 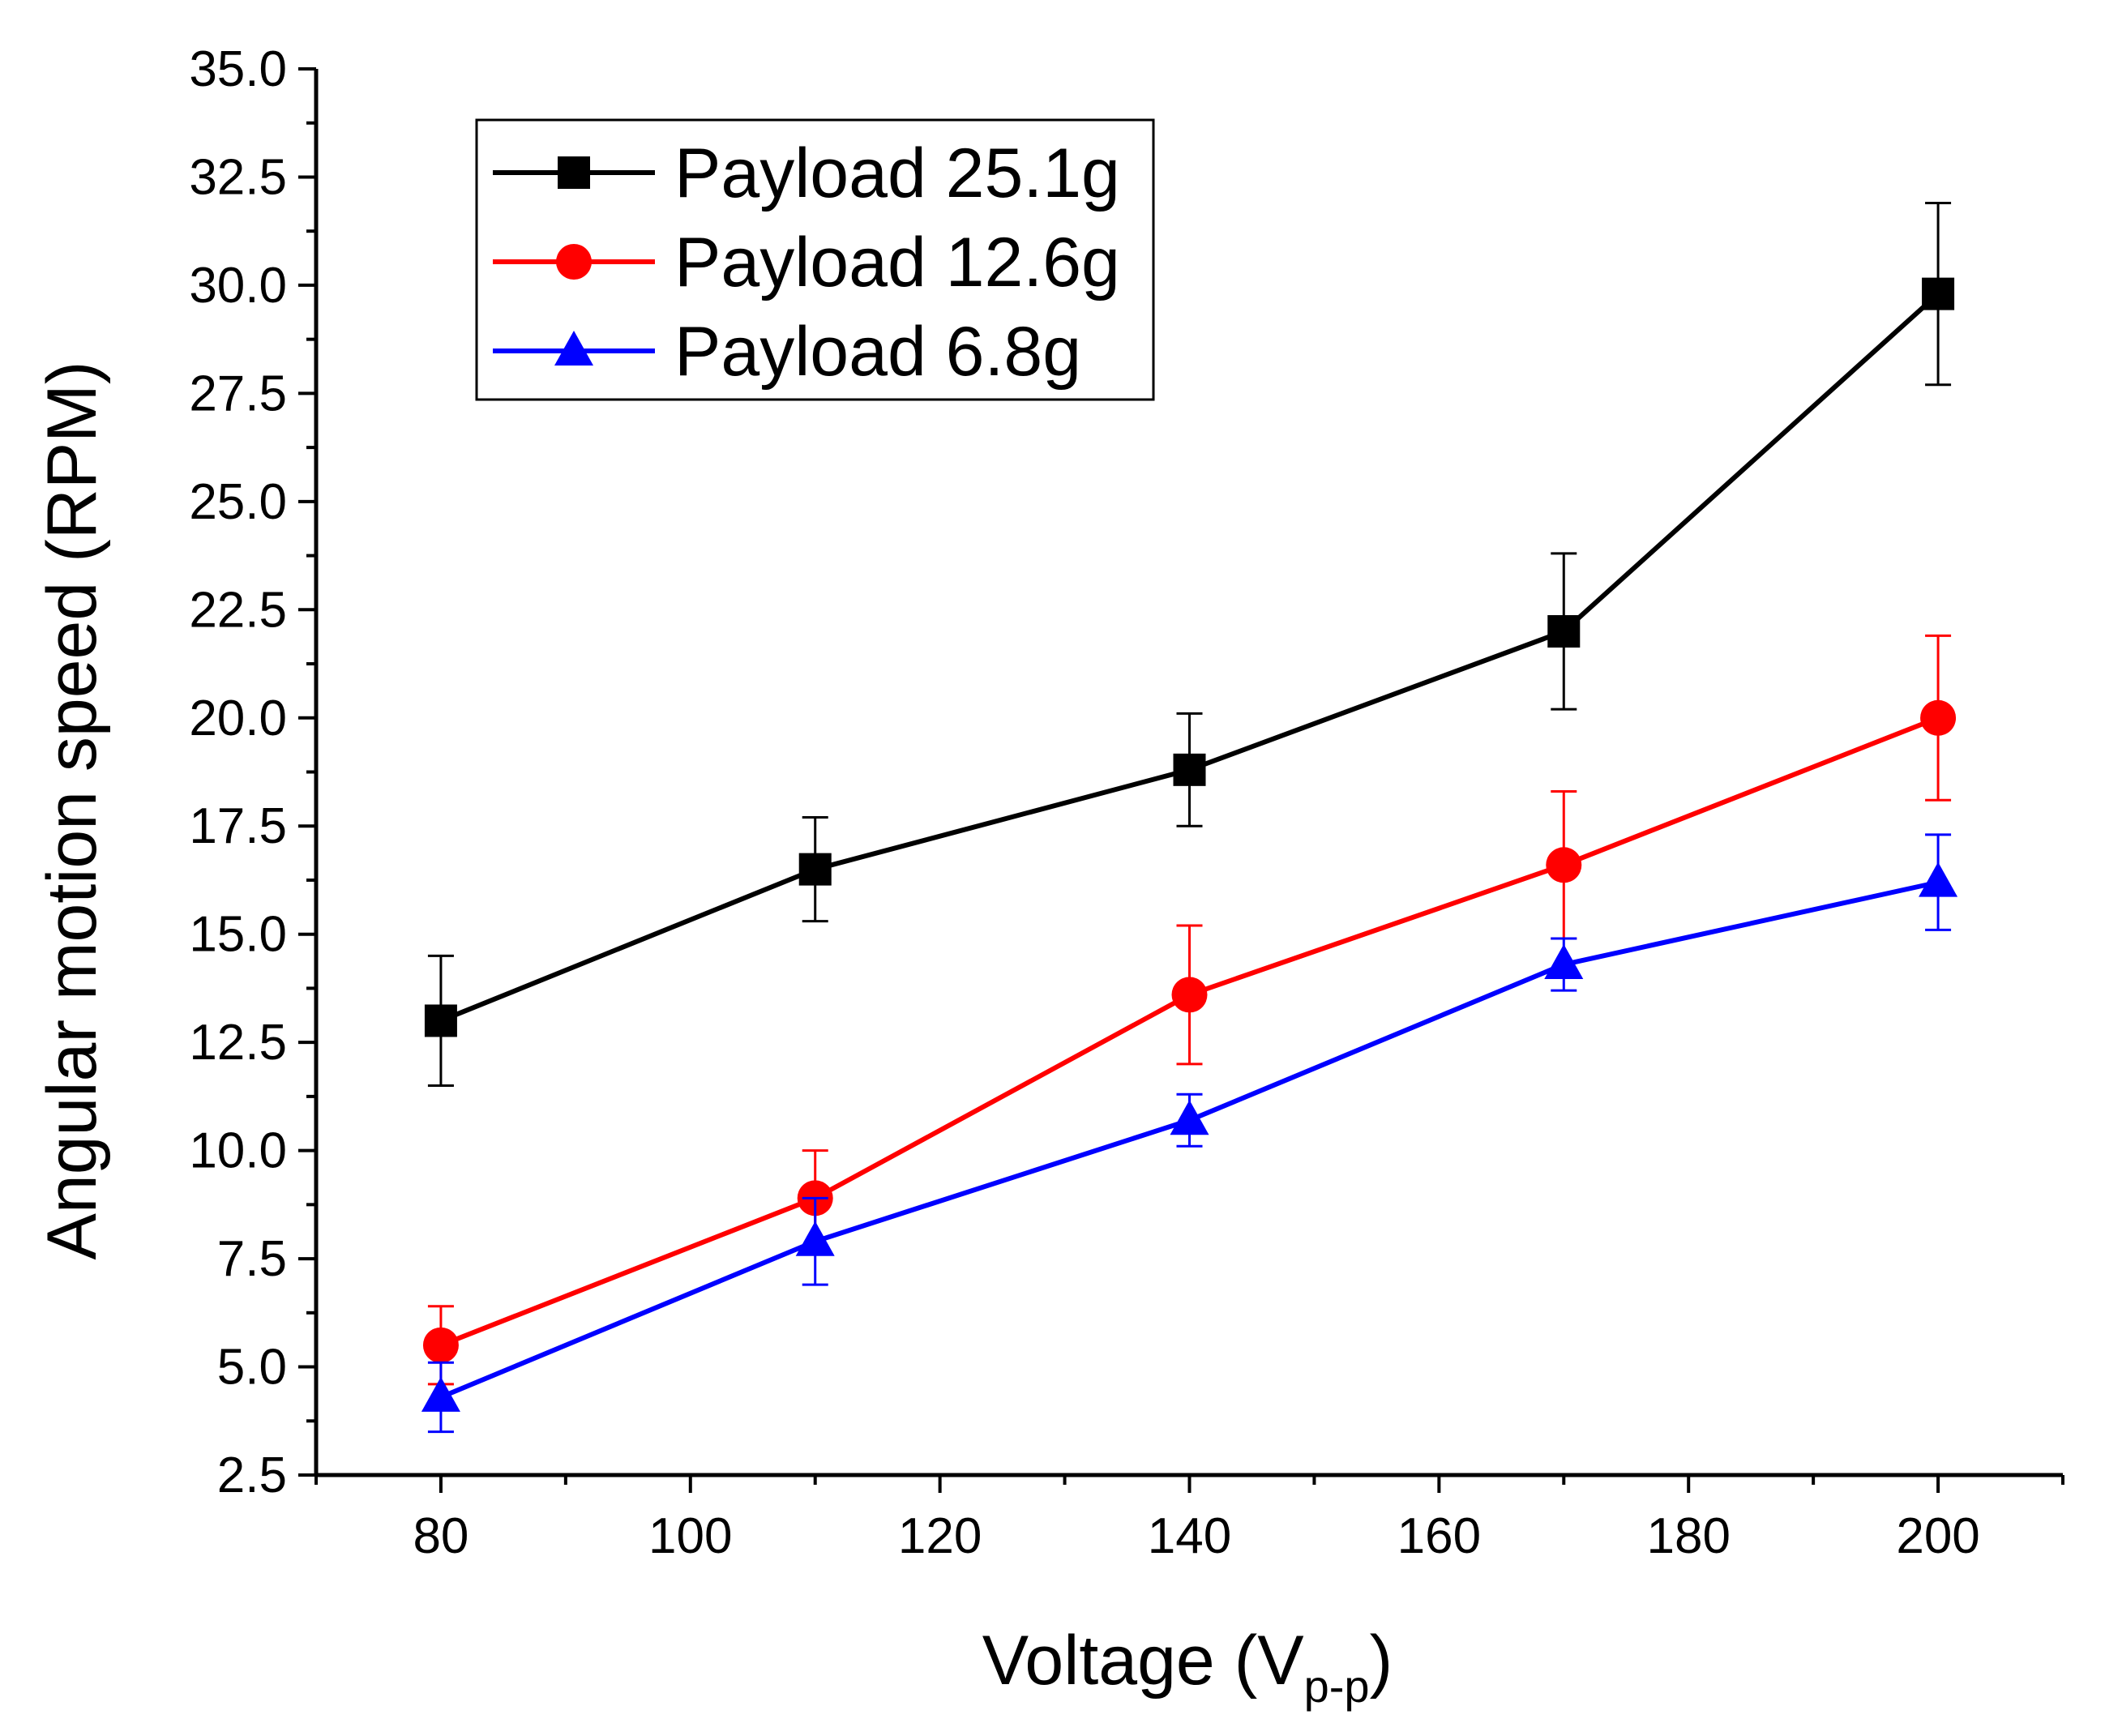 What do you see at coordinates (1337, 1686) in the screenshot?
I see `x-axis-title-subscript: p-p` at bounding box center [1337, 1686].